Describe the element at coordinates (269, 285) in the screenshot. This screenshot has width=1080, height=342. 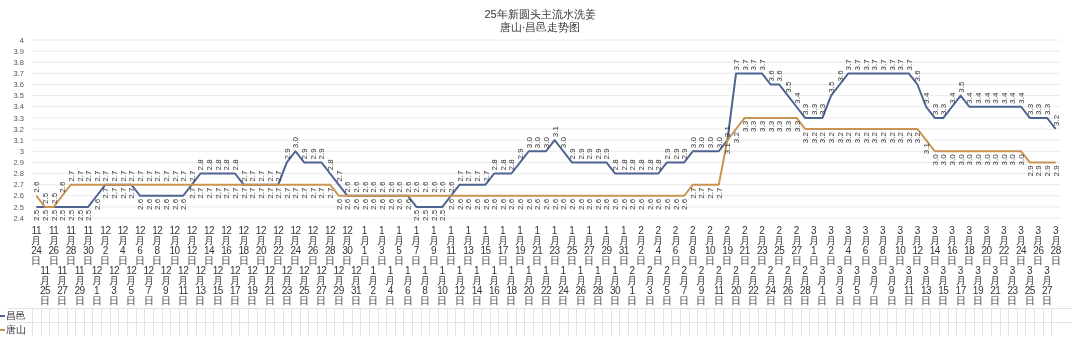
I see `x-tick-label: 12月21日` at that location.